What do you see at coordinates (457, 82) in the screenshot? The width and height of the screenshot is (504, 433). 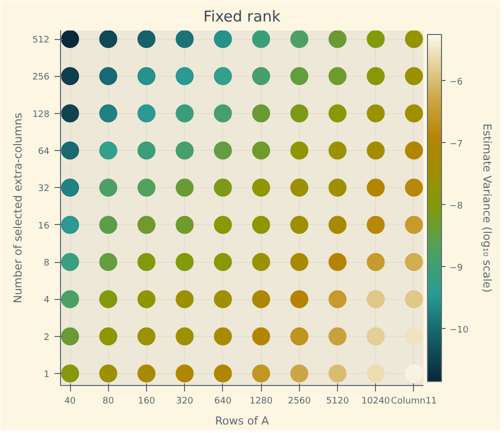 I see `color-bar-label: −6` at bounding box center [457, 82].